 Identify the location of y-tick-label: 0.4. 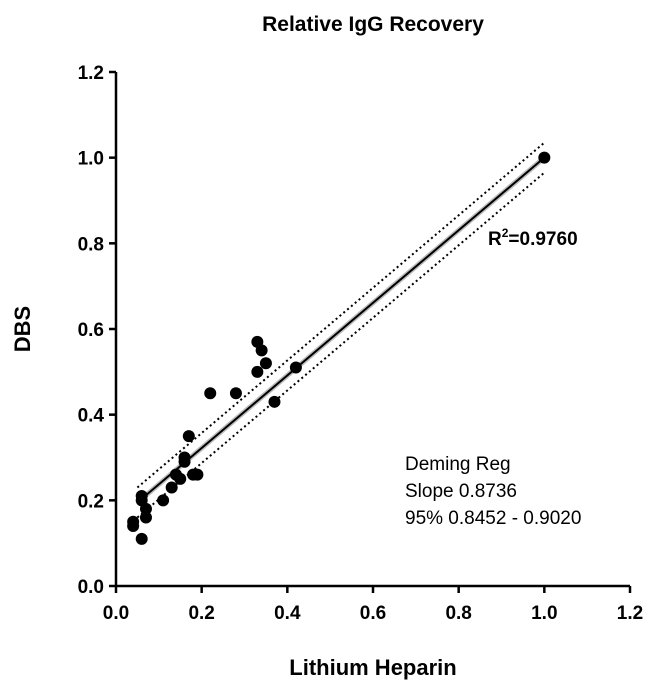
(91, 416).